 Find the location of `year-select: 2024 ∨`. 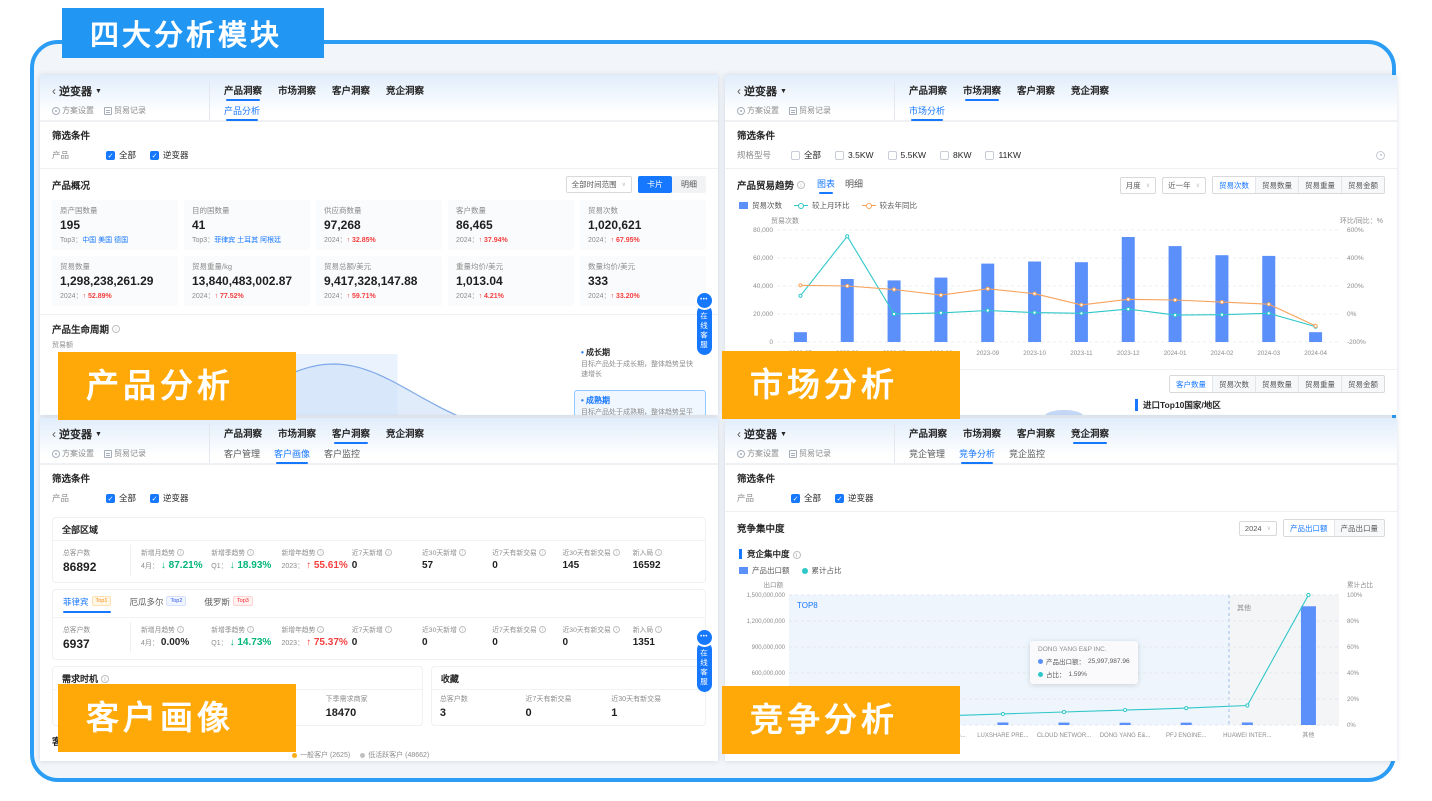

year-select: 2024 ∨ is located at coordinates (1257, 528).